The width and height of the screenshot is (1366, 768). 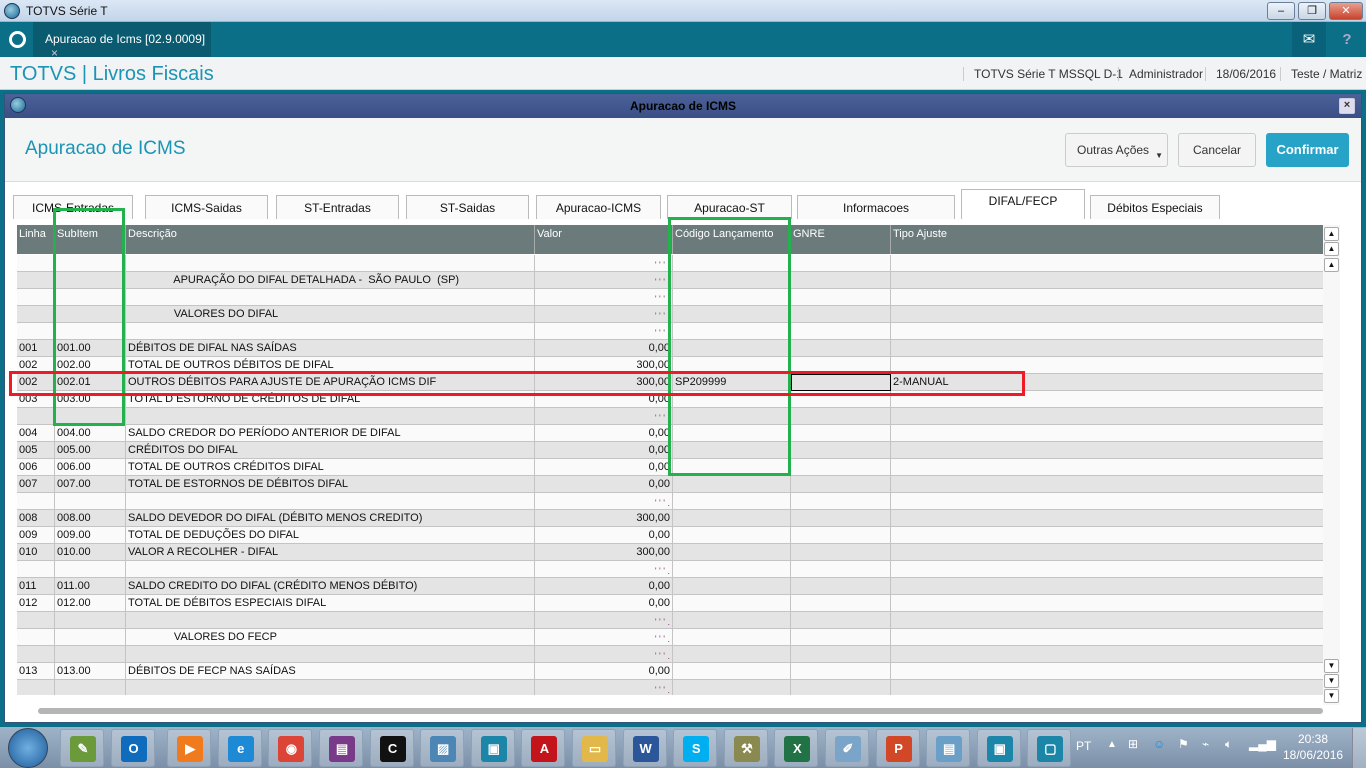 I want to click on cancel-button: Cancelar, so click(x=1217, y=150).